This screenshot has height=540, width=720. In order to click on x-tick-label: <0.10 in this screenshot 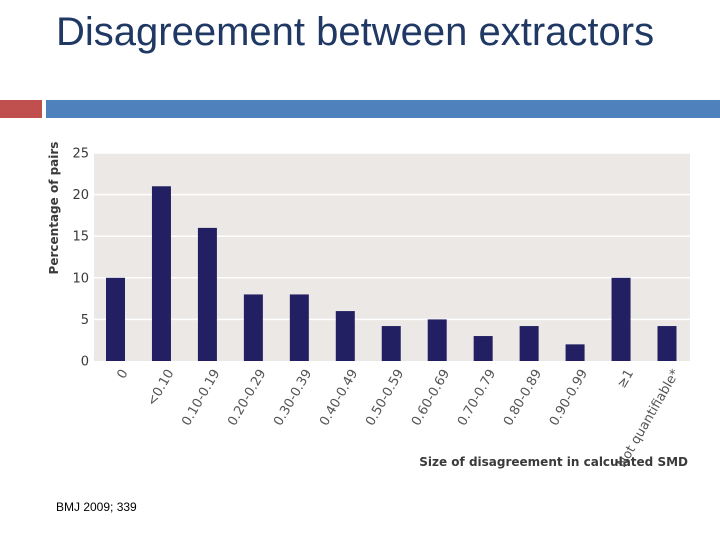, I will do `click(161, 388)`.